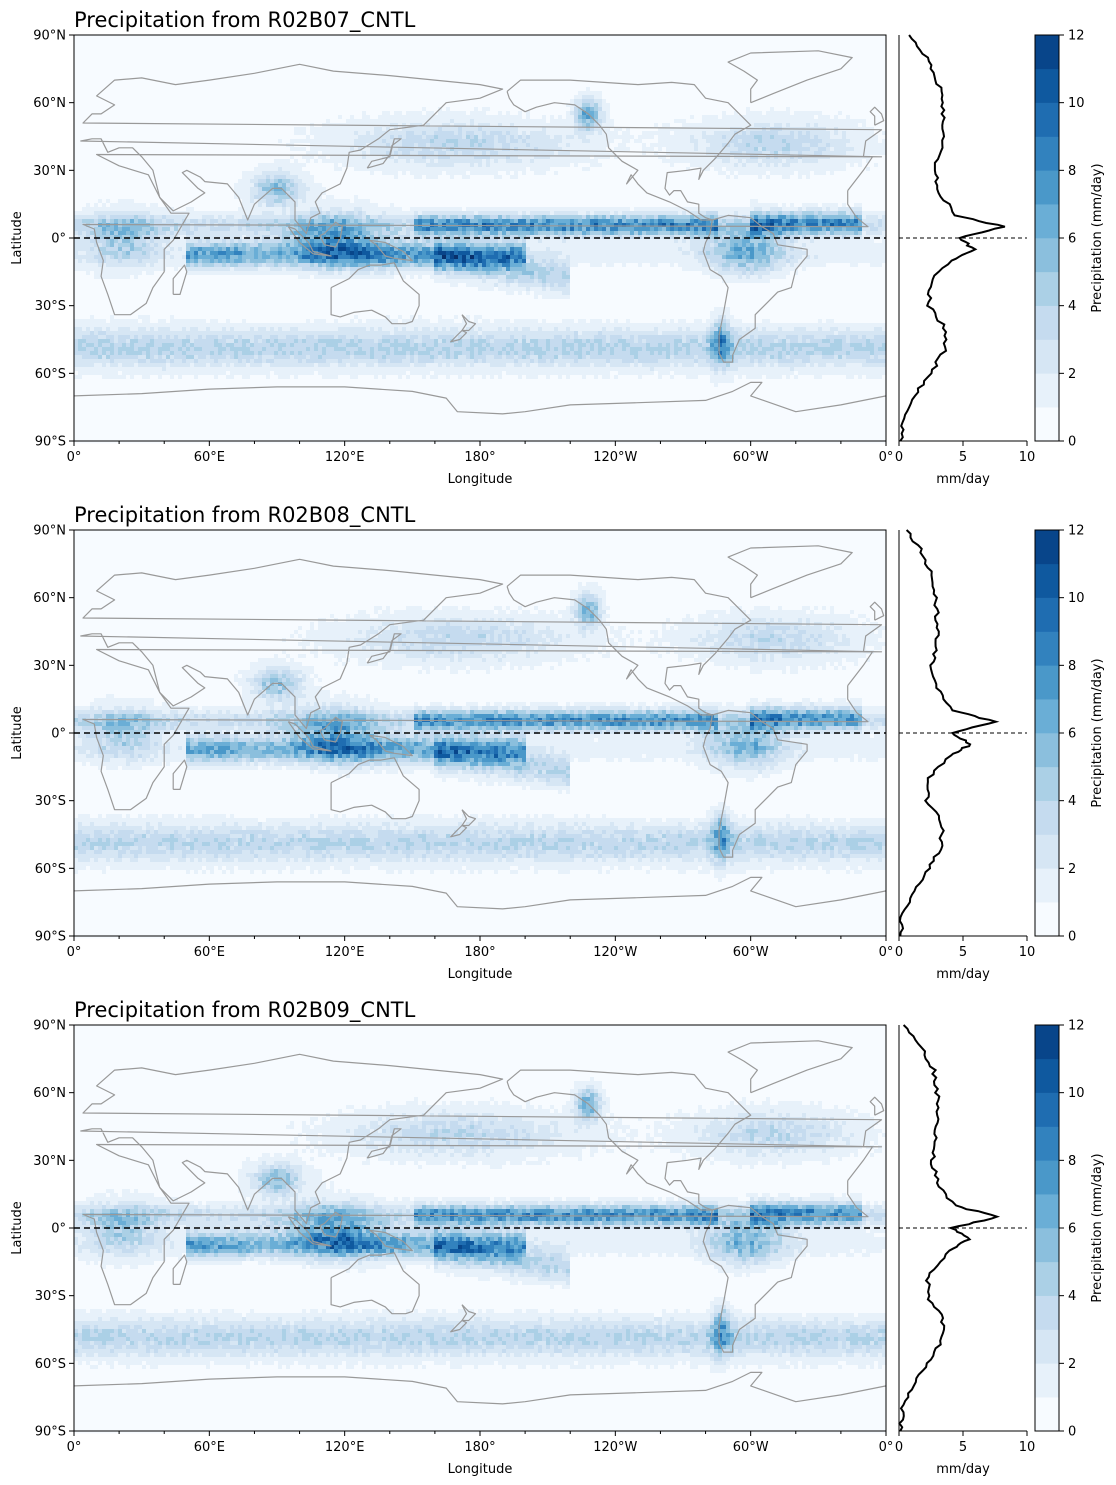  I want to click on colorbar: 0 2 4 6 8 10 12 Precipitation (mm/day), so click(1069, 239).